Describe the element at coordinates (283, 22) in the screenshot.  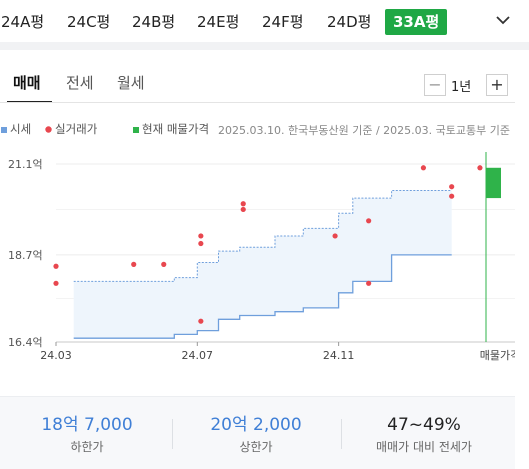
I see `unit-type-tab-24f: 24F평` at that location.